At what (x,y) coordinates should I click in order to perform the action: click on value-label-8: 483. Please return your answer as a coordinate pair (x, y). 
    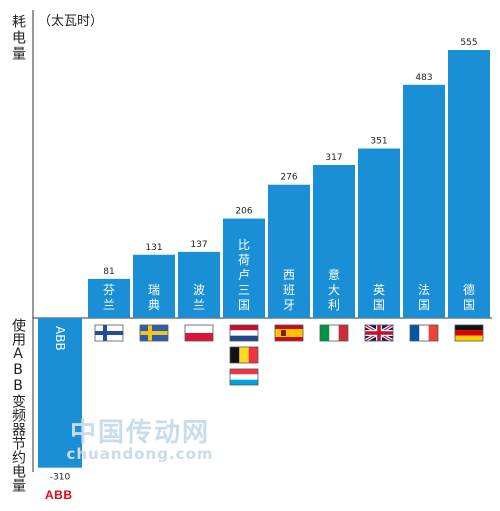
    Looking at the image, I should click on (423, 78).